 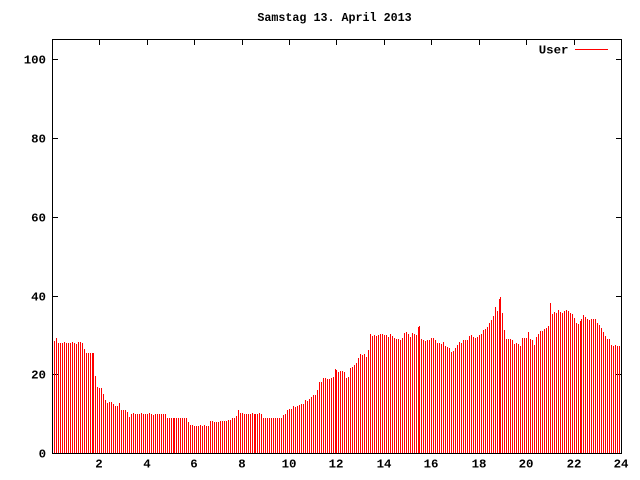 I want to click on svg-text: 4, so click(x=147, y=465).